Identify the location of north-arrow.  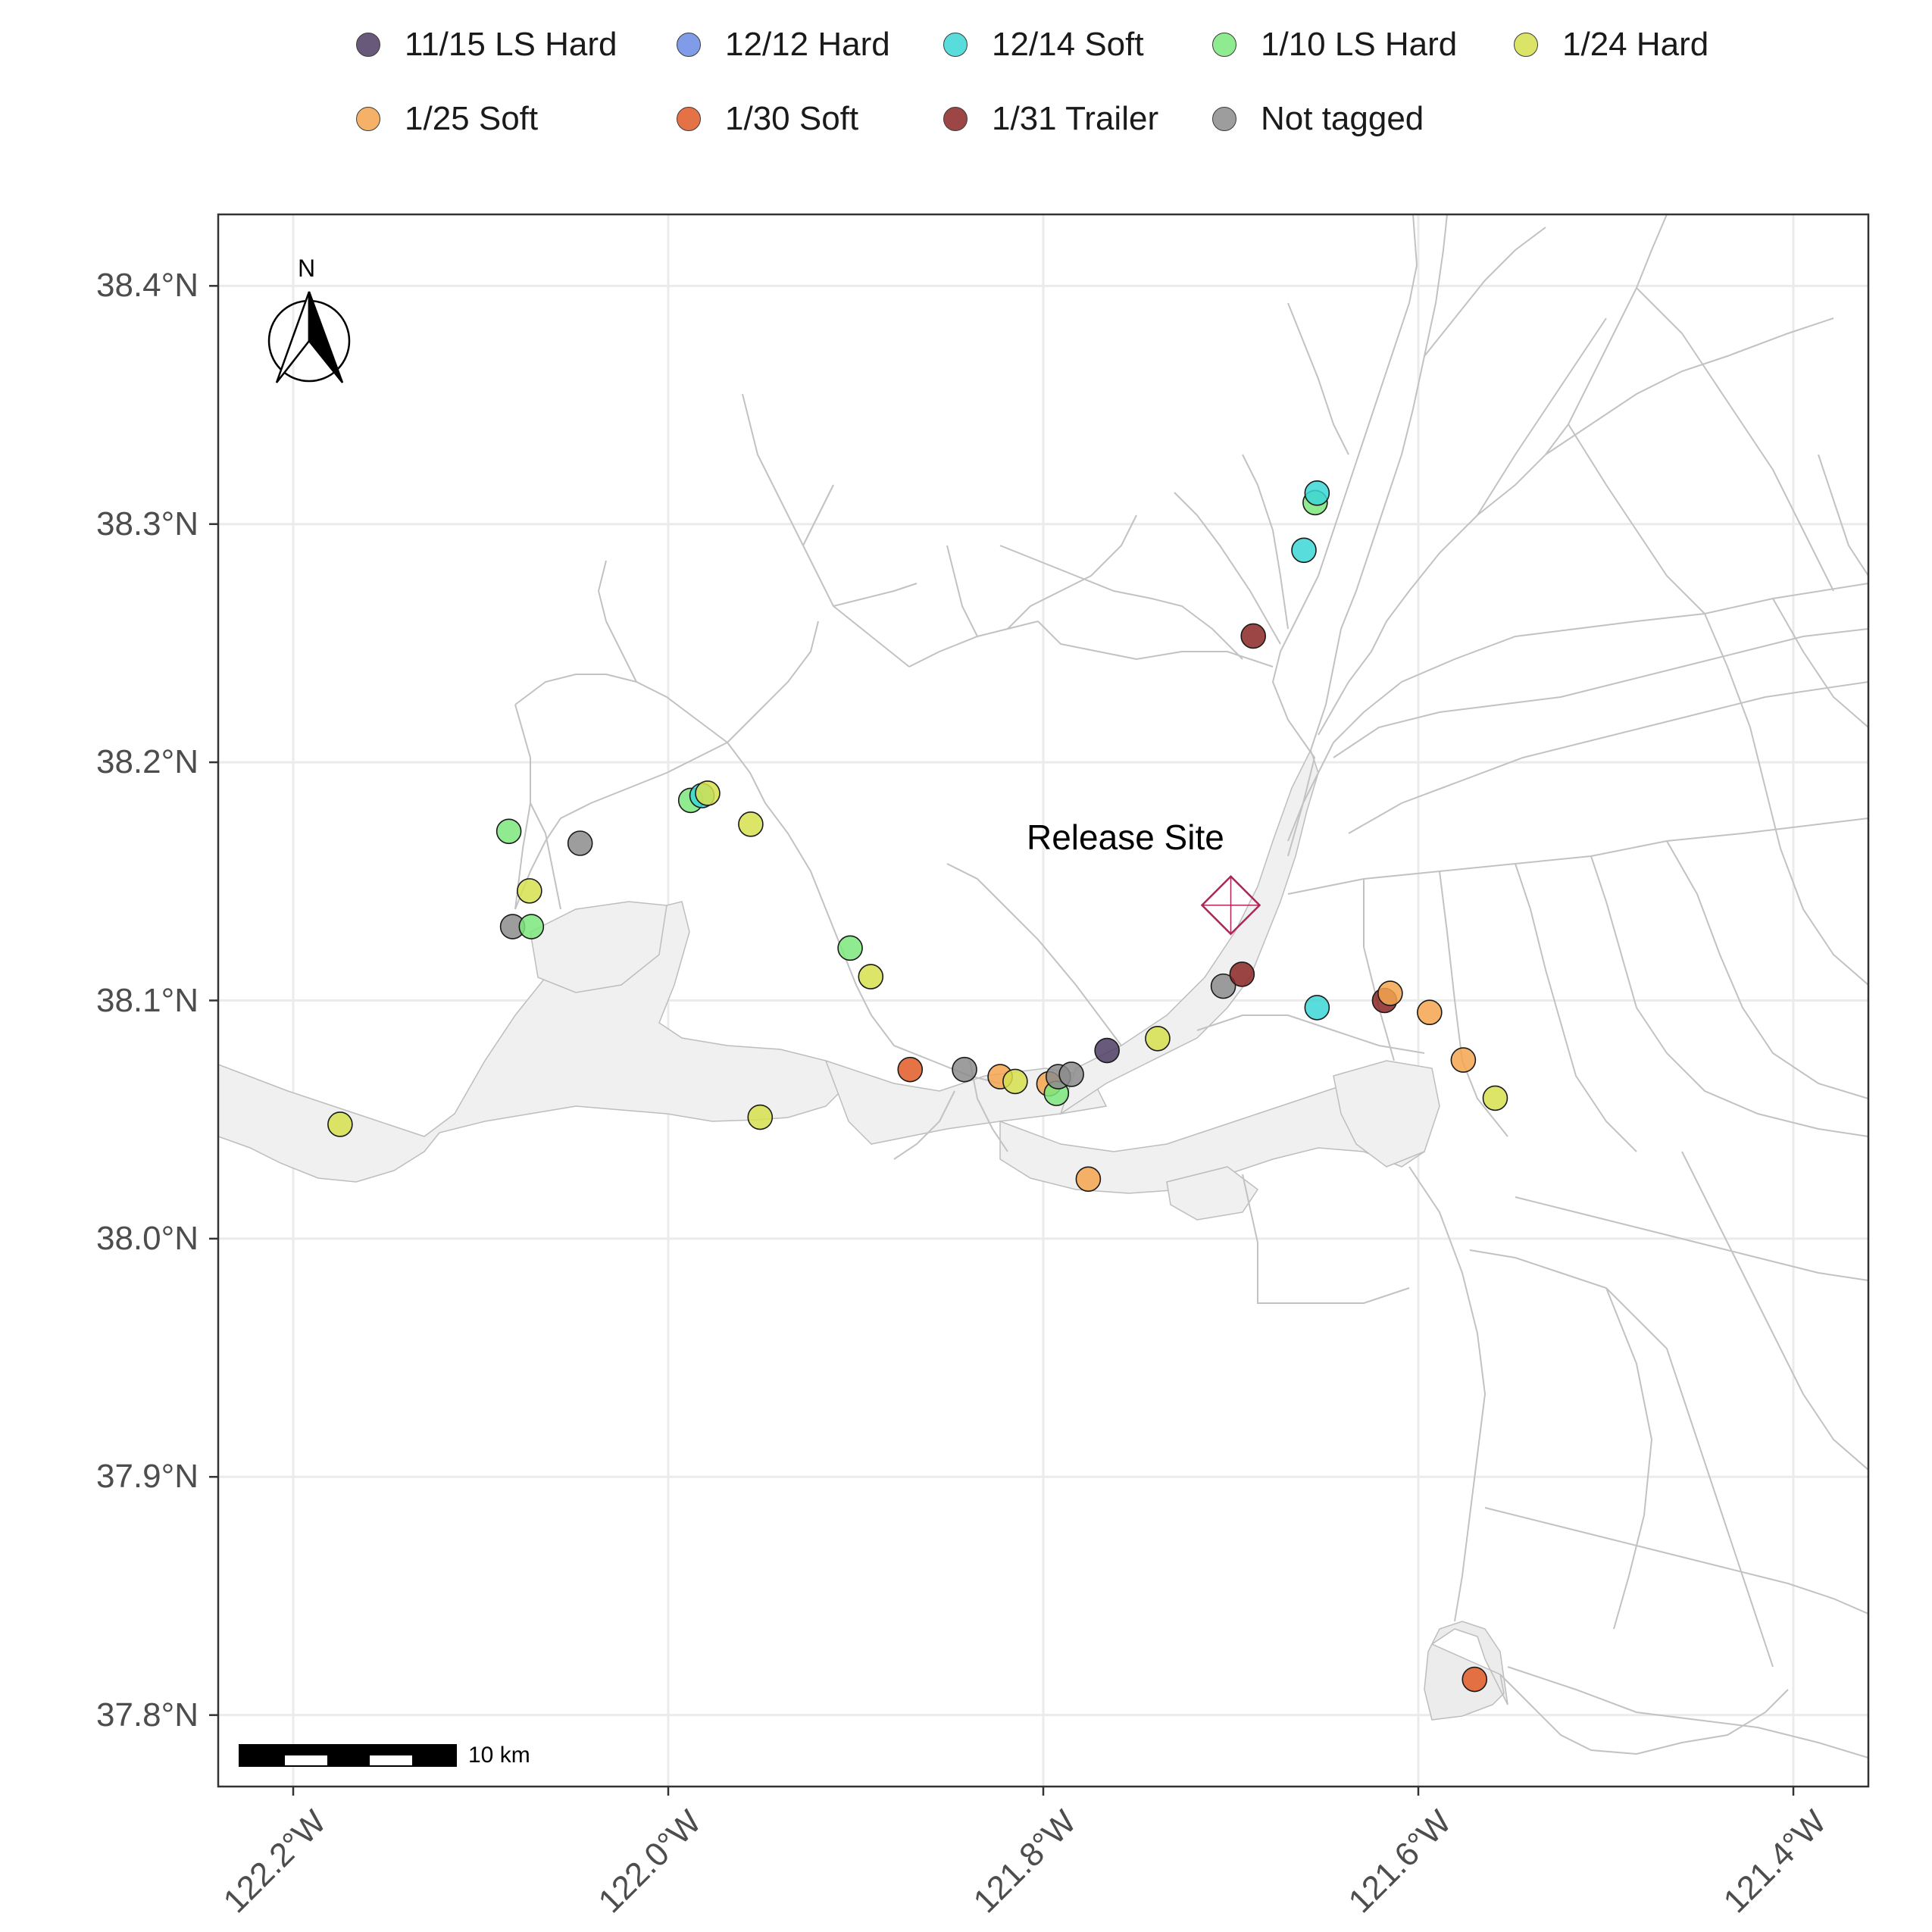
(309, 337).